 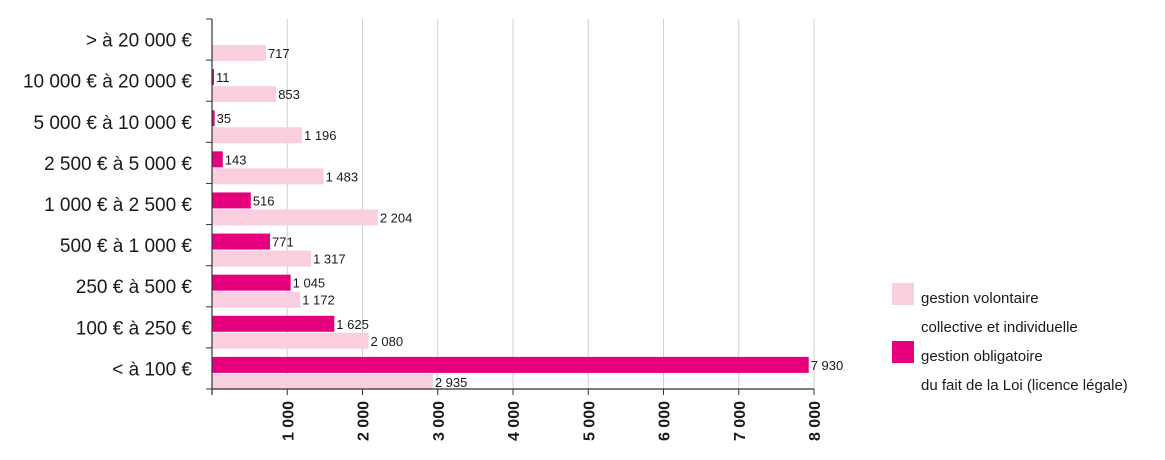 What do you see at coordinates (903, 352) in the screenshot?
I see `legend-swatch-obligatoire` at bounding box center [903, 352].